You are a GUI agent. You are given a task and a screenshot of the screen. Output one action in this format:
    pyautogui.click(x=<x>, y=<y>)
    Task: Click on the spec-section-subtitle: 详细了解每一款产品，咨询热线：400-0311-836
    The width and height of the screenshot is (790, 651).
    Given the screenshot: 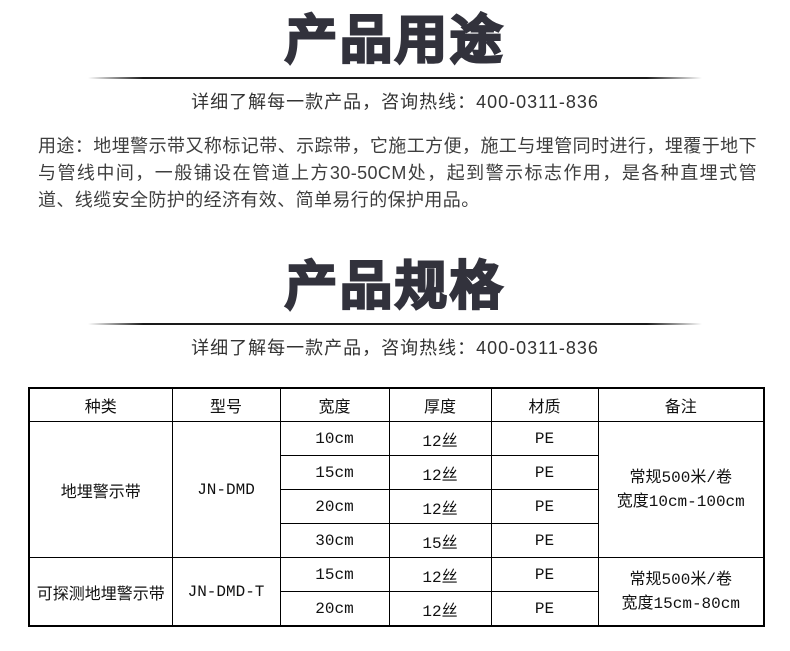 What is the action you would take?
    pyautogui.click(x=395, y=348)
    